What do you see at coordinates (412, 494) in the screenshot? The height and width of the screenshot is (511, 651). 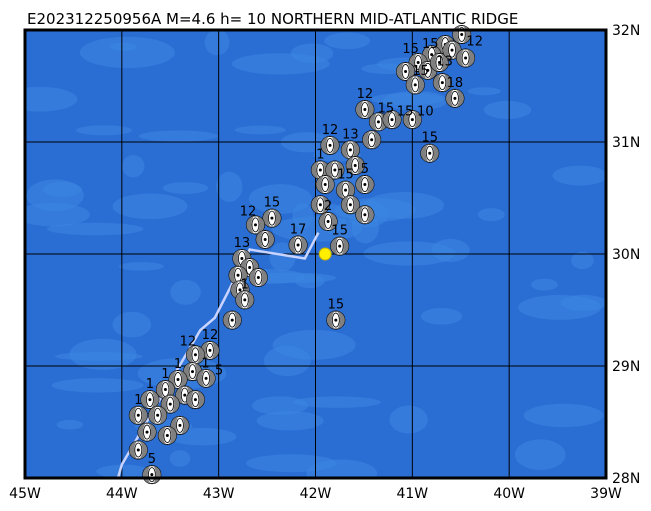 I see `lon-tick-label: 41W` at bounding box center [412, 494].